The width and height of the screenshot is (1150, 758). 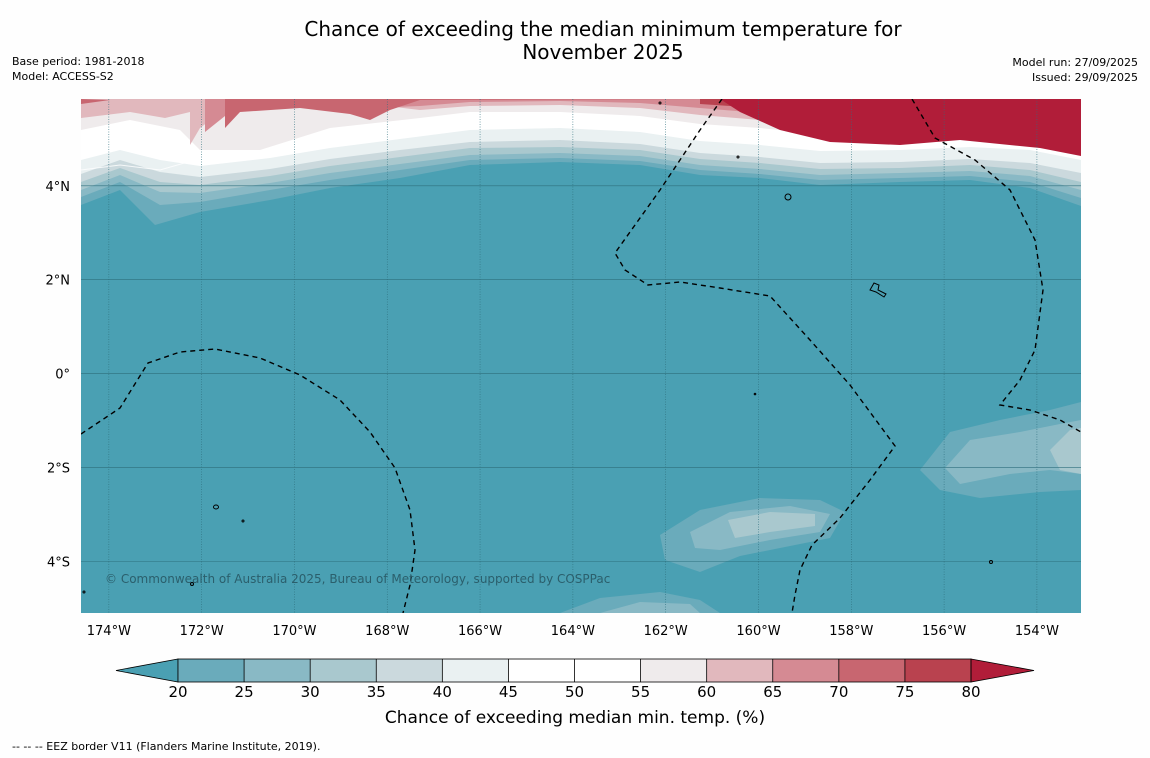 I want to click on lon-label: 162°W, so click(x=666, y=631).